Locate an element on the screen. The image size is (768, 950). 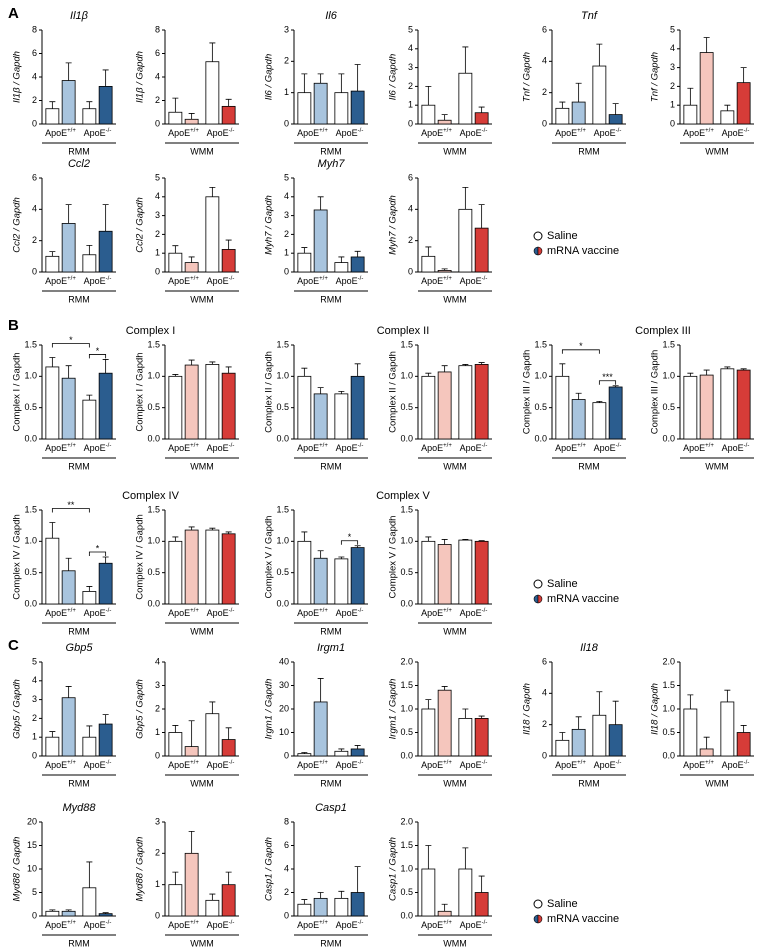
y-tick-label: 10 is located at coordinates (284, 732).